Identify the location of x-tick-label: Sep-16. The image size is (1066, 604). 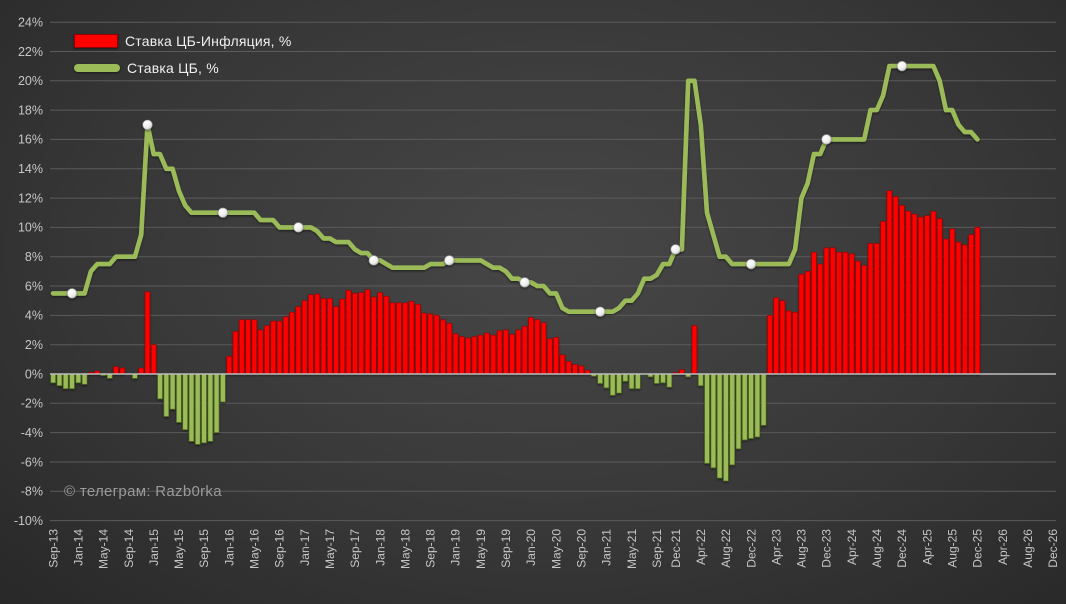
(280, 548).